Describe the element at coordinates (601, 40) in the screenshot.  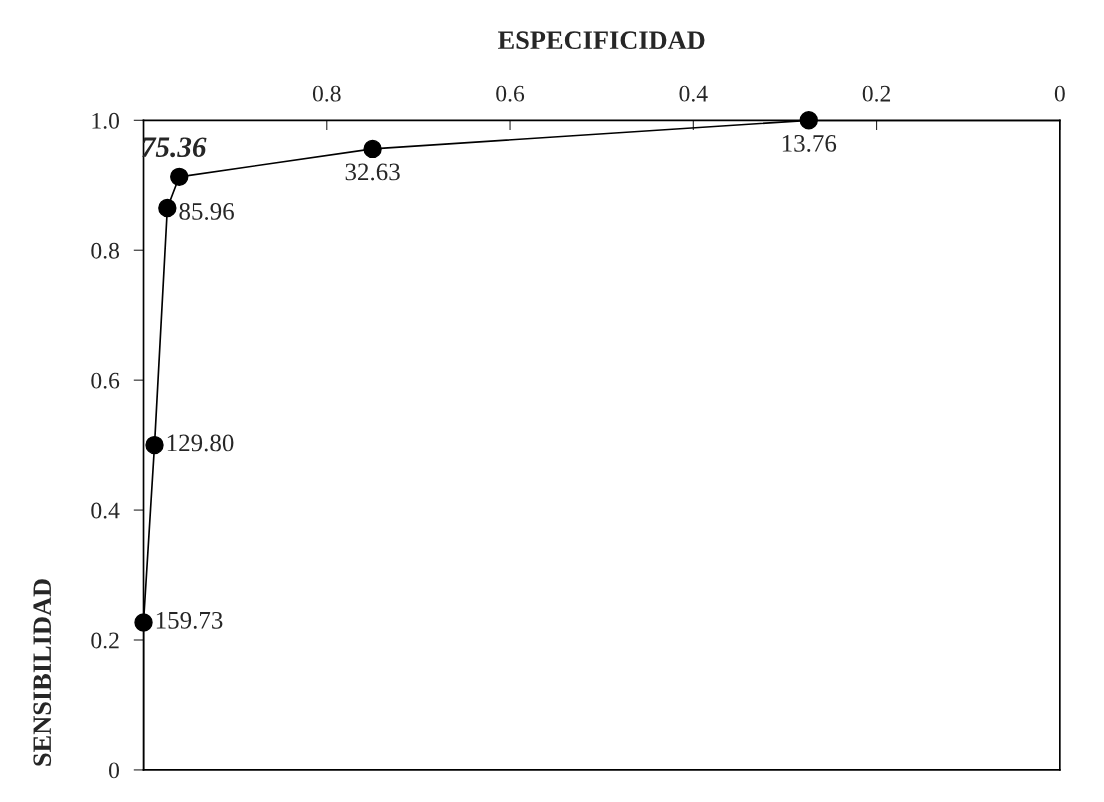
I see `x-axis-title: ESPECIFICIDAD` at that location.